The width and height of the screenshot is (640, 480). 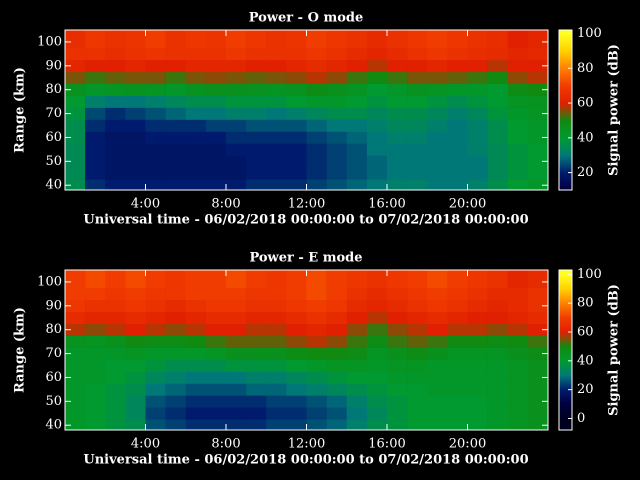 What do you see at coordinates (614, 350) in the screenshot?
I see `colorbar-title: Signal power (dB)` at bounding box center [614, 350].